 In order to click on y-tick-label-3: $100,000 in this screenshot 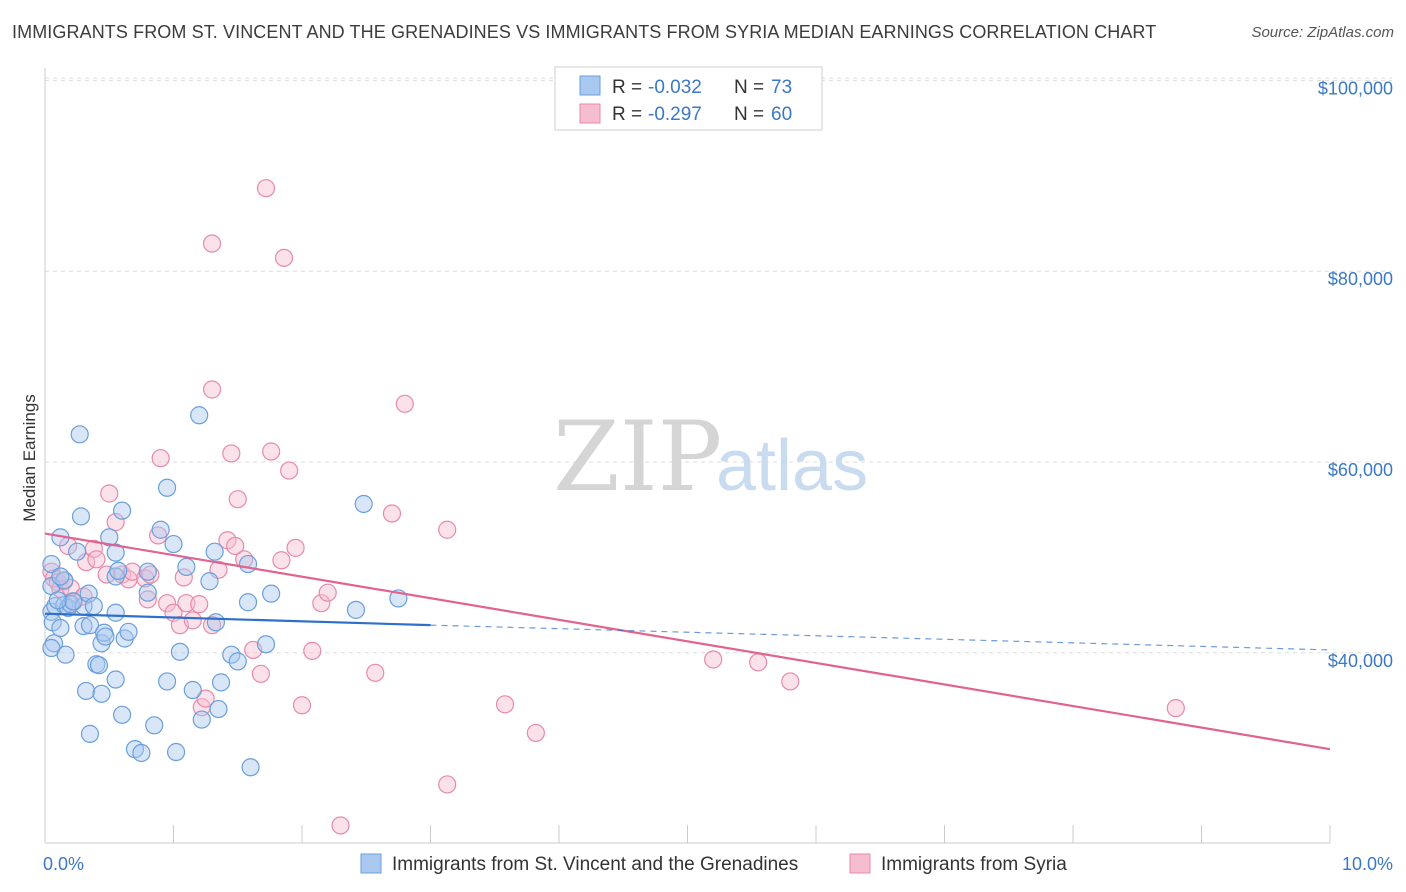, I will do `click(1355, 88)`.